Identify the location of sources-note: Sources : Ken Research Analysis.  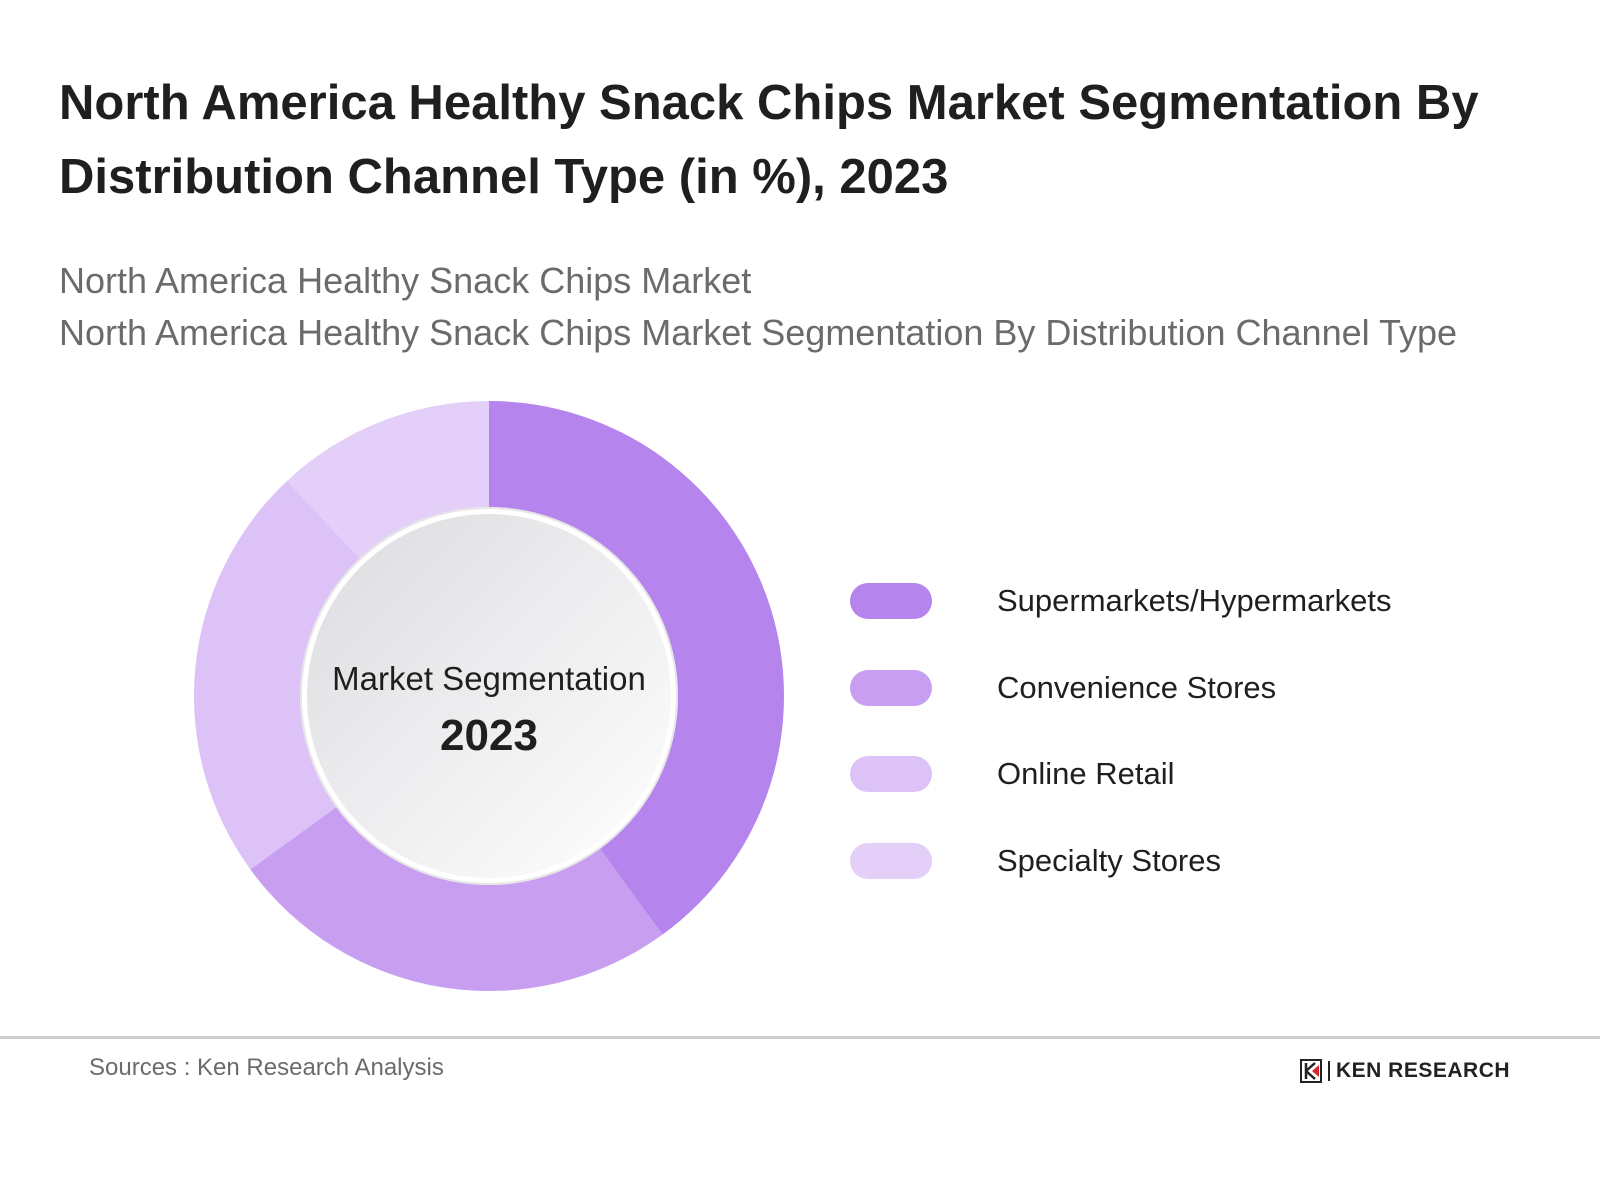
(266, 1067).